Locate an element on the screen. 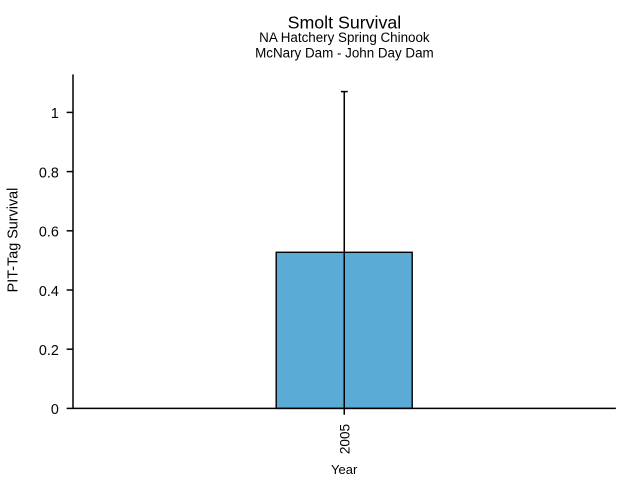  svg-text: PIT-Tag Survival is located at coordinates (14, 240).